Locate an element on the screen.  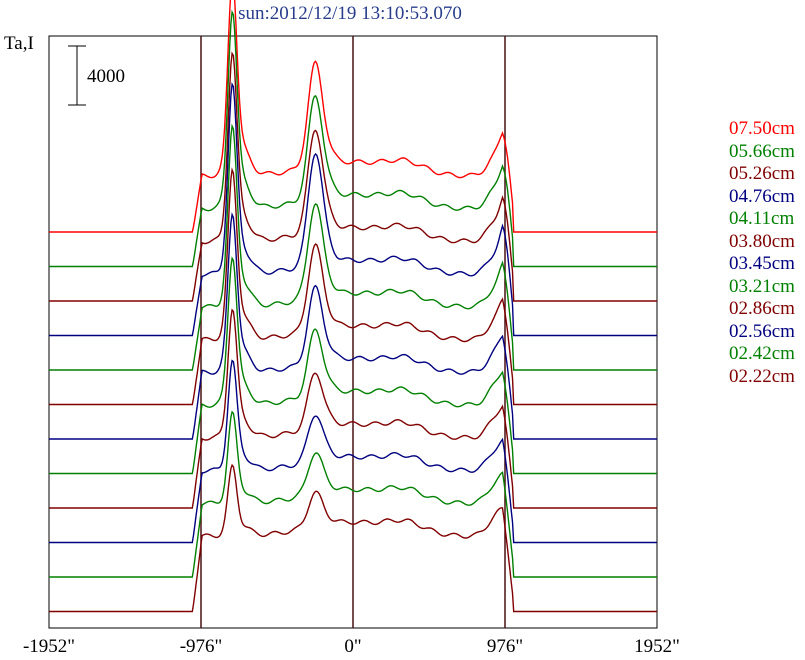
y-axis-label: Ta,I is located at coordinates (19, 43).